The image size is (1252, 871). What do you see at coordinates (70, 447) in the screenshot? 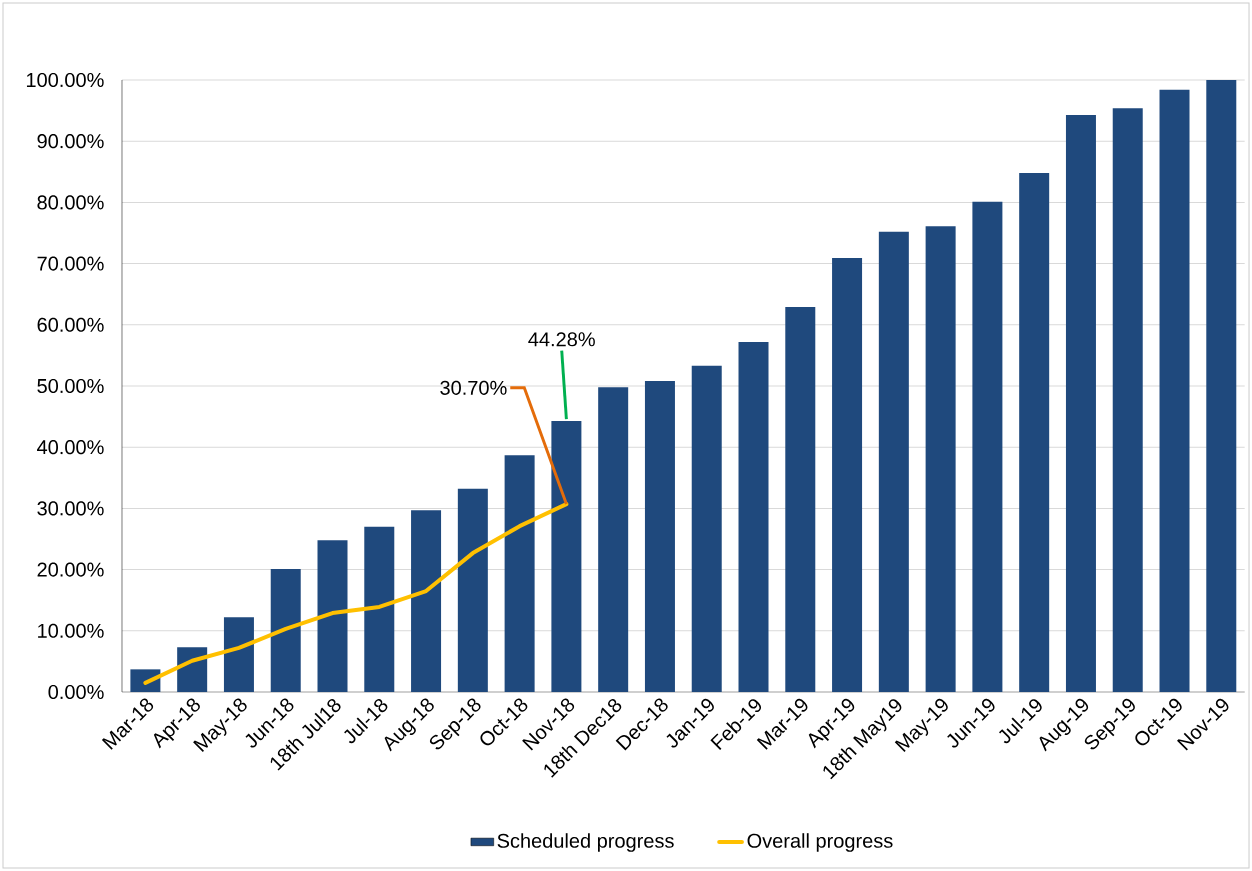
I see `y-tick-label: 40.00%` at bounding box center [70, 447].